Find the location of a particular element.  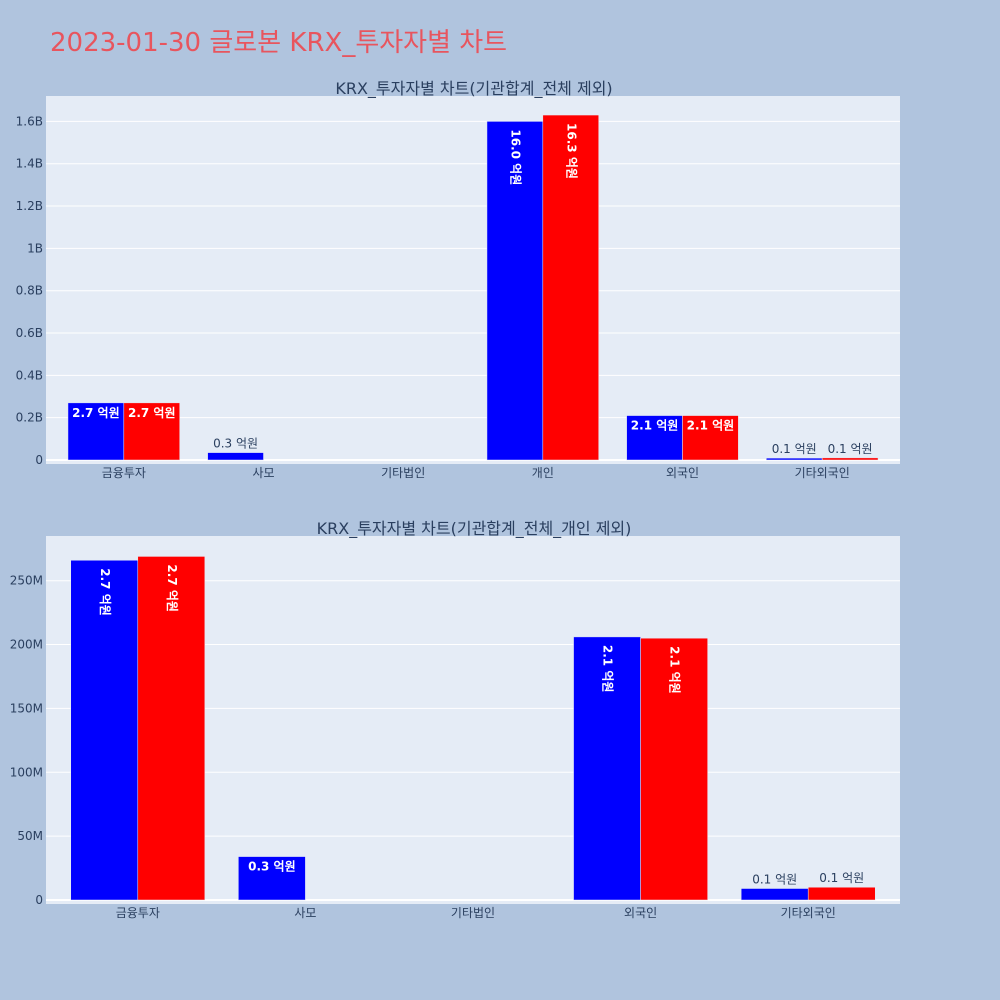

y-tick-label: 1.4B is located at coordinates (29, 164).